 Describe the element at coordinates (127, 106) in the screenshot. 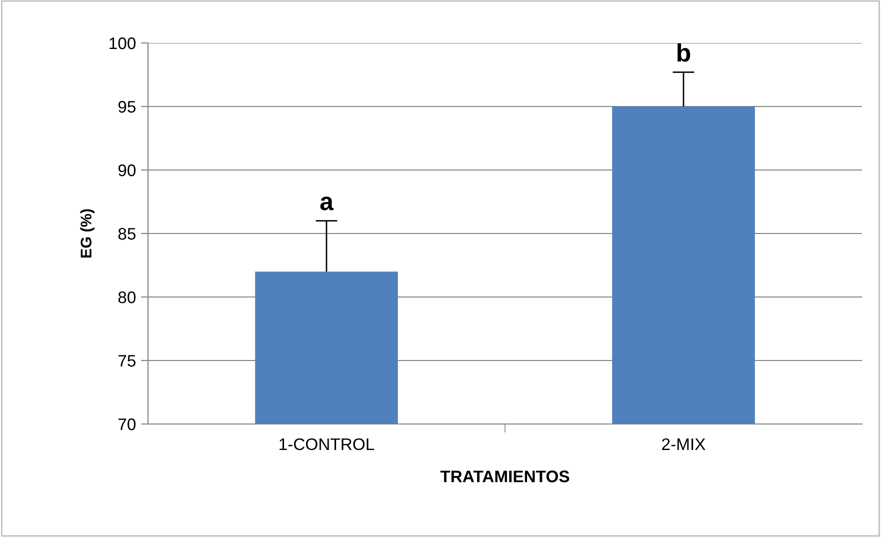

I see `y-tick-label: 95` at that location.